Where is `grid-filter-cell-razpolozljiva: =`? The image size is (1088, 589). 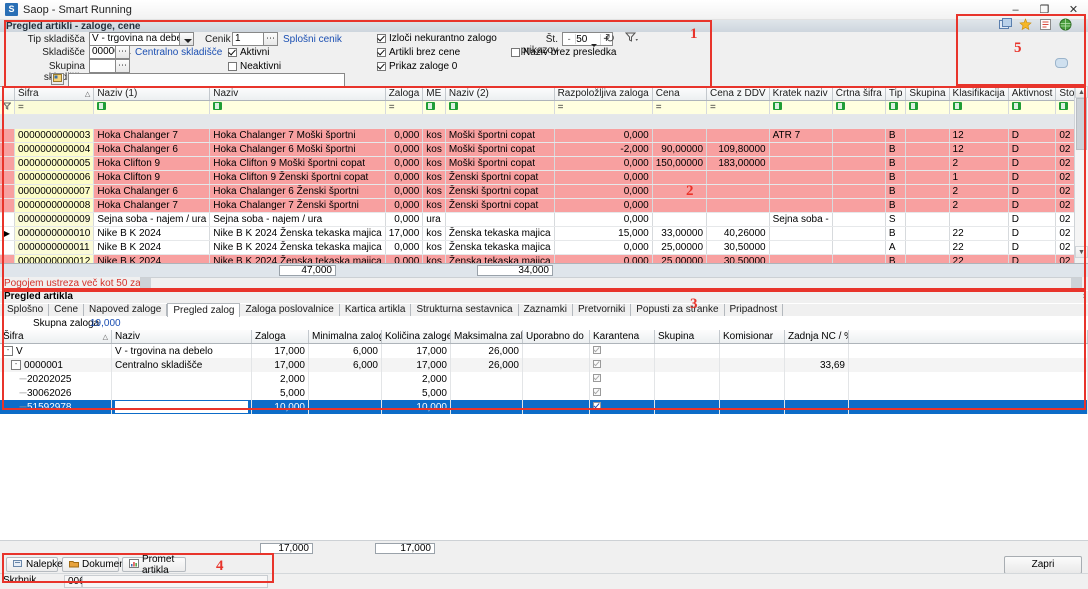 grid-filter-cell-razpolozljiva: = is located at coordinates (603, 107).